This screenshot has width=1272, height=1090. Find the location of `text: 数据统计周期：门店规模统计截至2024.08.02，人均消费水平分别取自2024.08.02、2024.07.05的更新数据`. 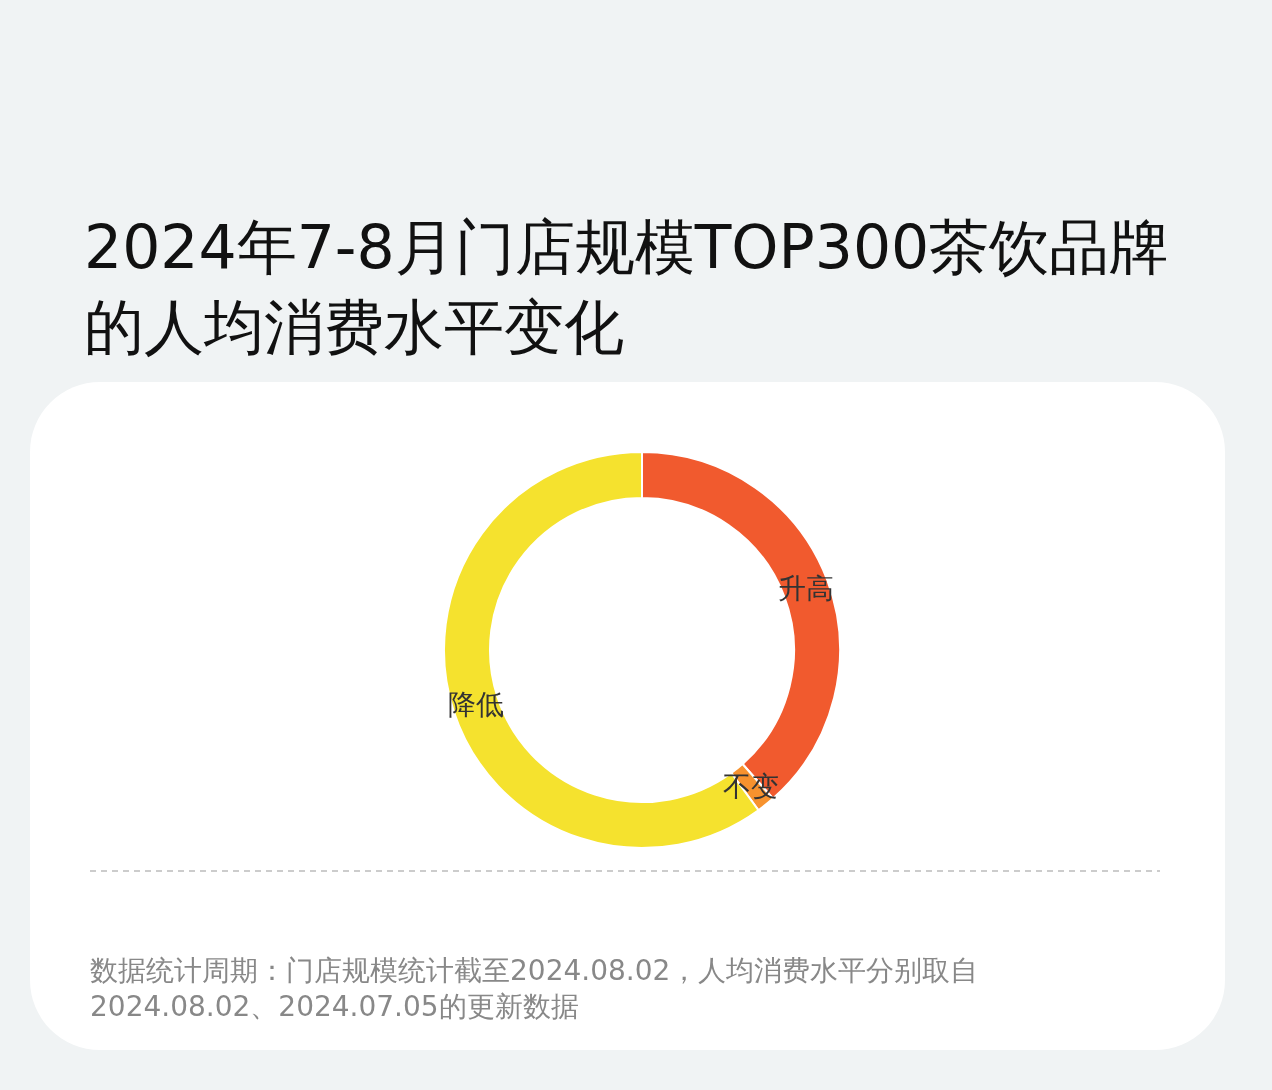

text: 数据统计周期：门店规模统计截至2024.08.02，人均消费水平分别取自2024.08.02、2024.07.05的更新数据 is located at coordinates (534, 988).